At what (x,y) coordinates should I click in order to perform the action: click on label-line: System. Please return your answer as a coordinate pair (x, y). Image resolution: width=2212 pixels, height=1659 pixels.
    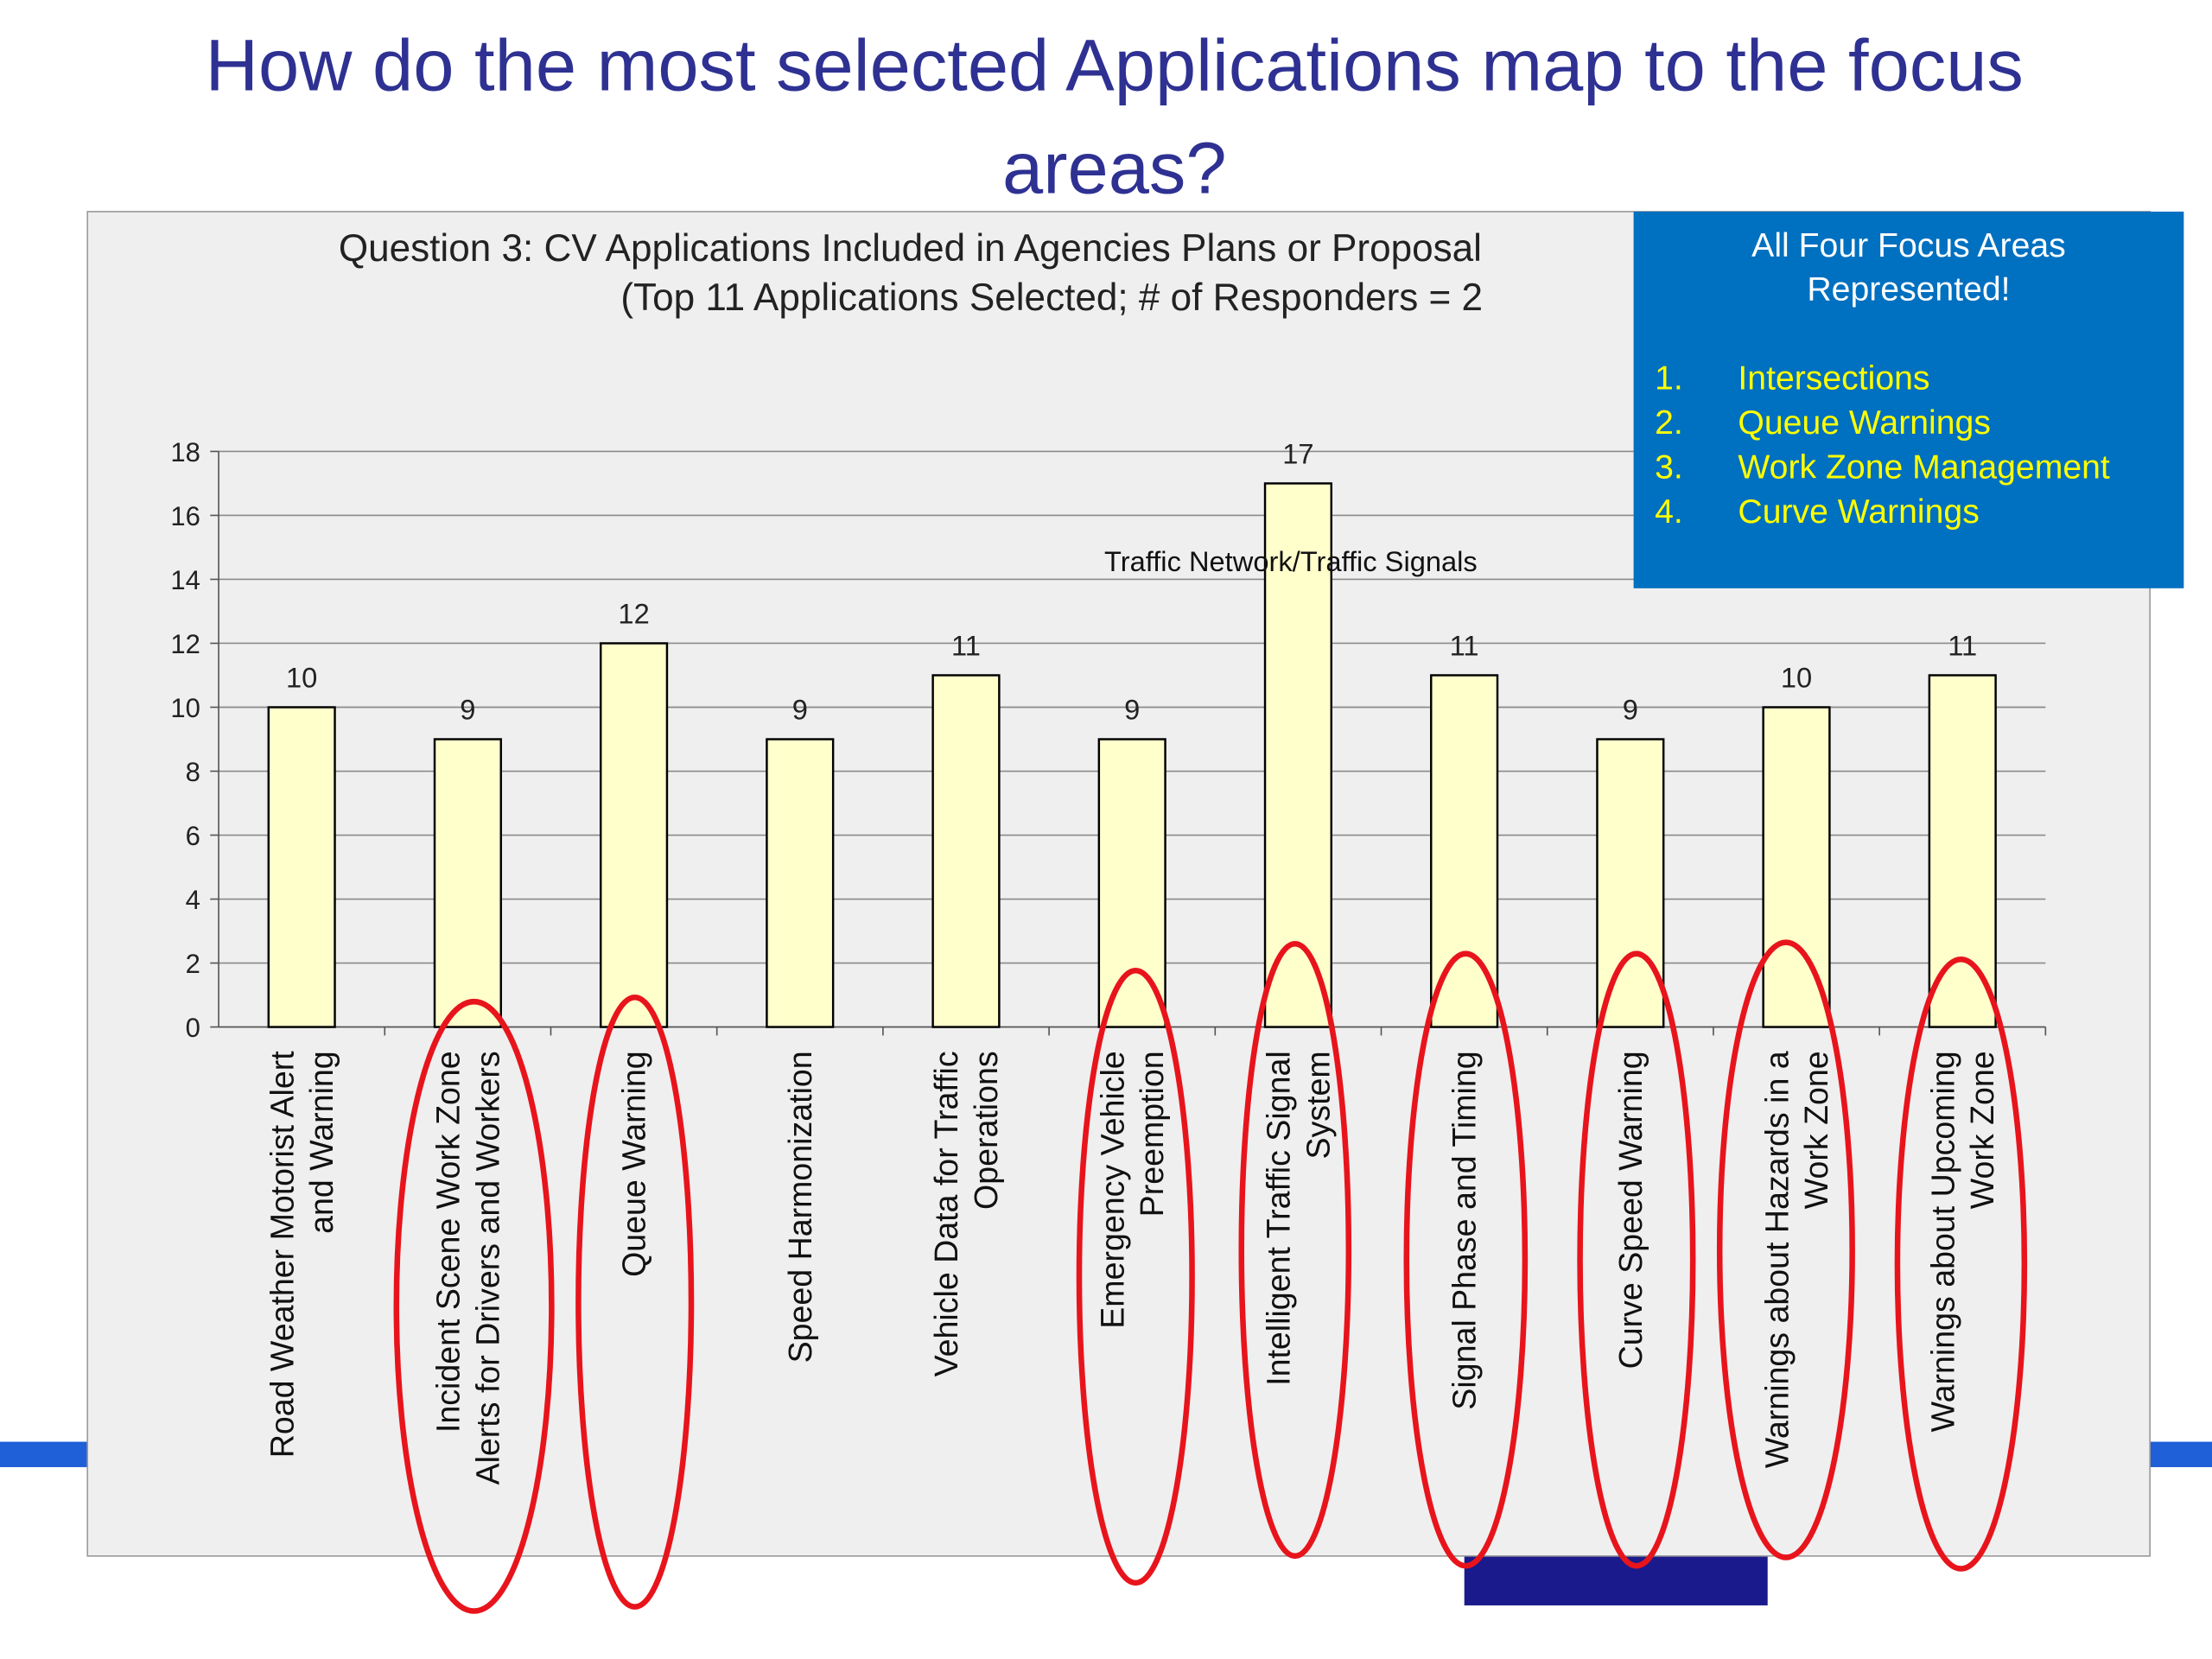
    Looking at the image, I should click on (1318, 1105).